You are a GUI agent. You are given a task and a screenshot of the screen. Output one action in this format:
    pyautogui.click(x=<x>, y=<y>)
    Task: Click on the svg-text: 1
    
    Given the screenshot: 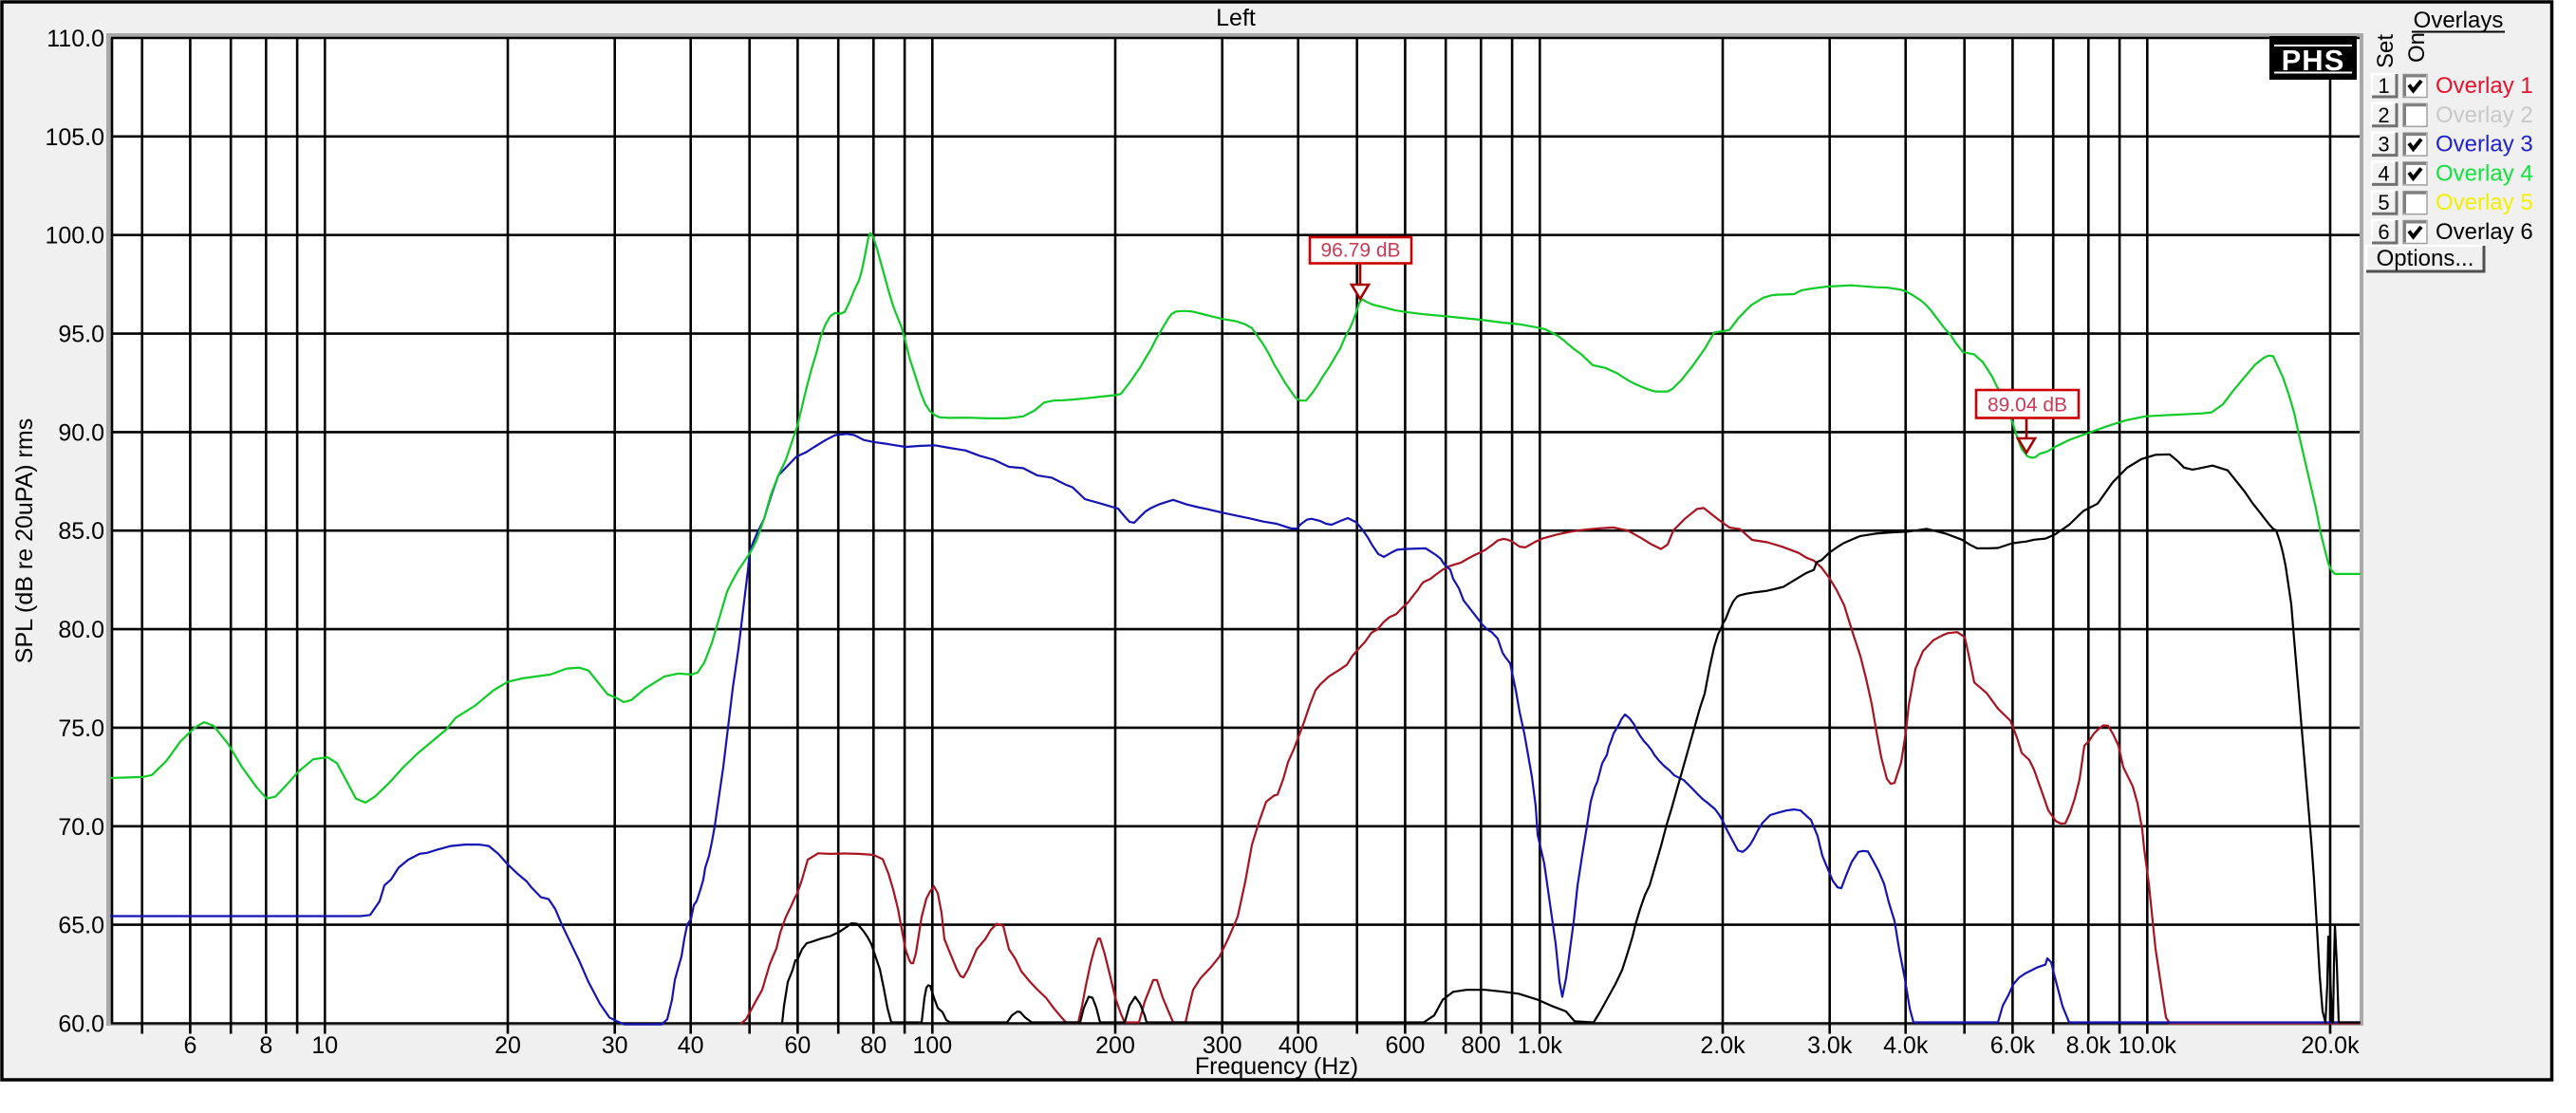 What is the action you would take?
    pyautogui.click(x=2383, y=86)
    